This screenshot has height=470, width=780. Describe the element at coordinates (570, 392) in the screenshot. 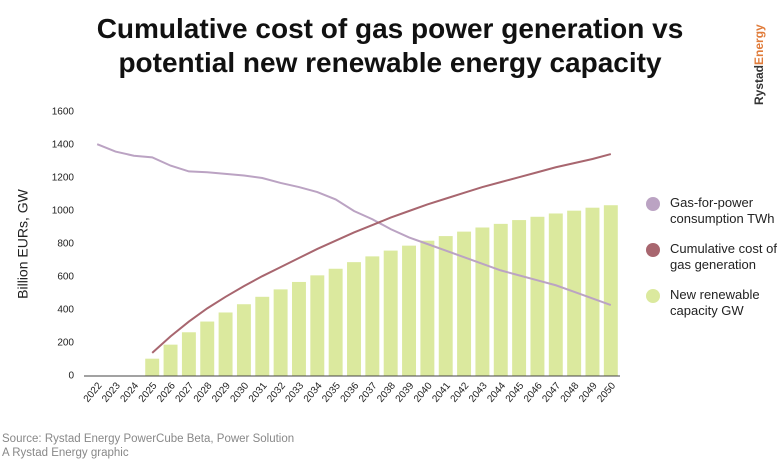

I see `x-tick-label: 2048` at that location.